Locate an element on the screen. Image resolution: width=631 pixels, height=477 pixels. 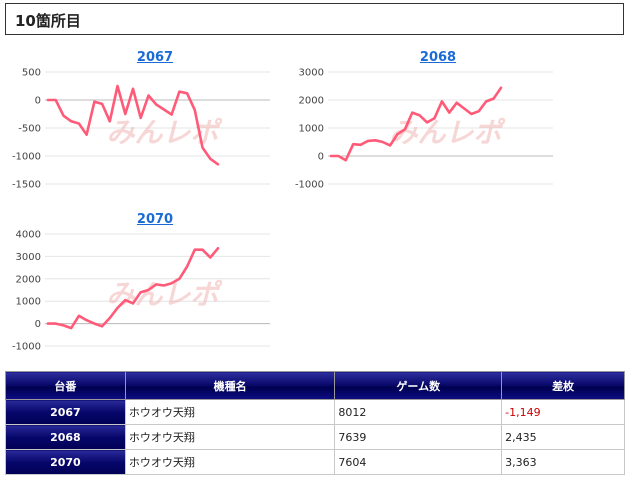
game-count: 7604 is located at coordinates (418, 462).